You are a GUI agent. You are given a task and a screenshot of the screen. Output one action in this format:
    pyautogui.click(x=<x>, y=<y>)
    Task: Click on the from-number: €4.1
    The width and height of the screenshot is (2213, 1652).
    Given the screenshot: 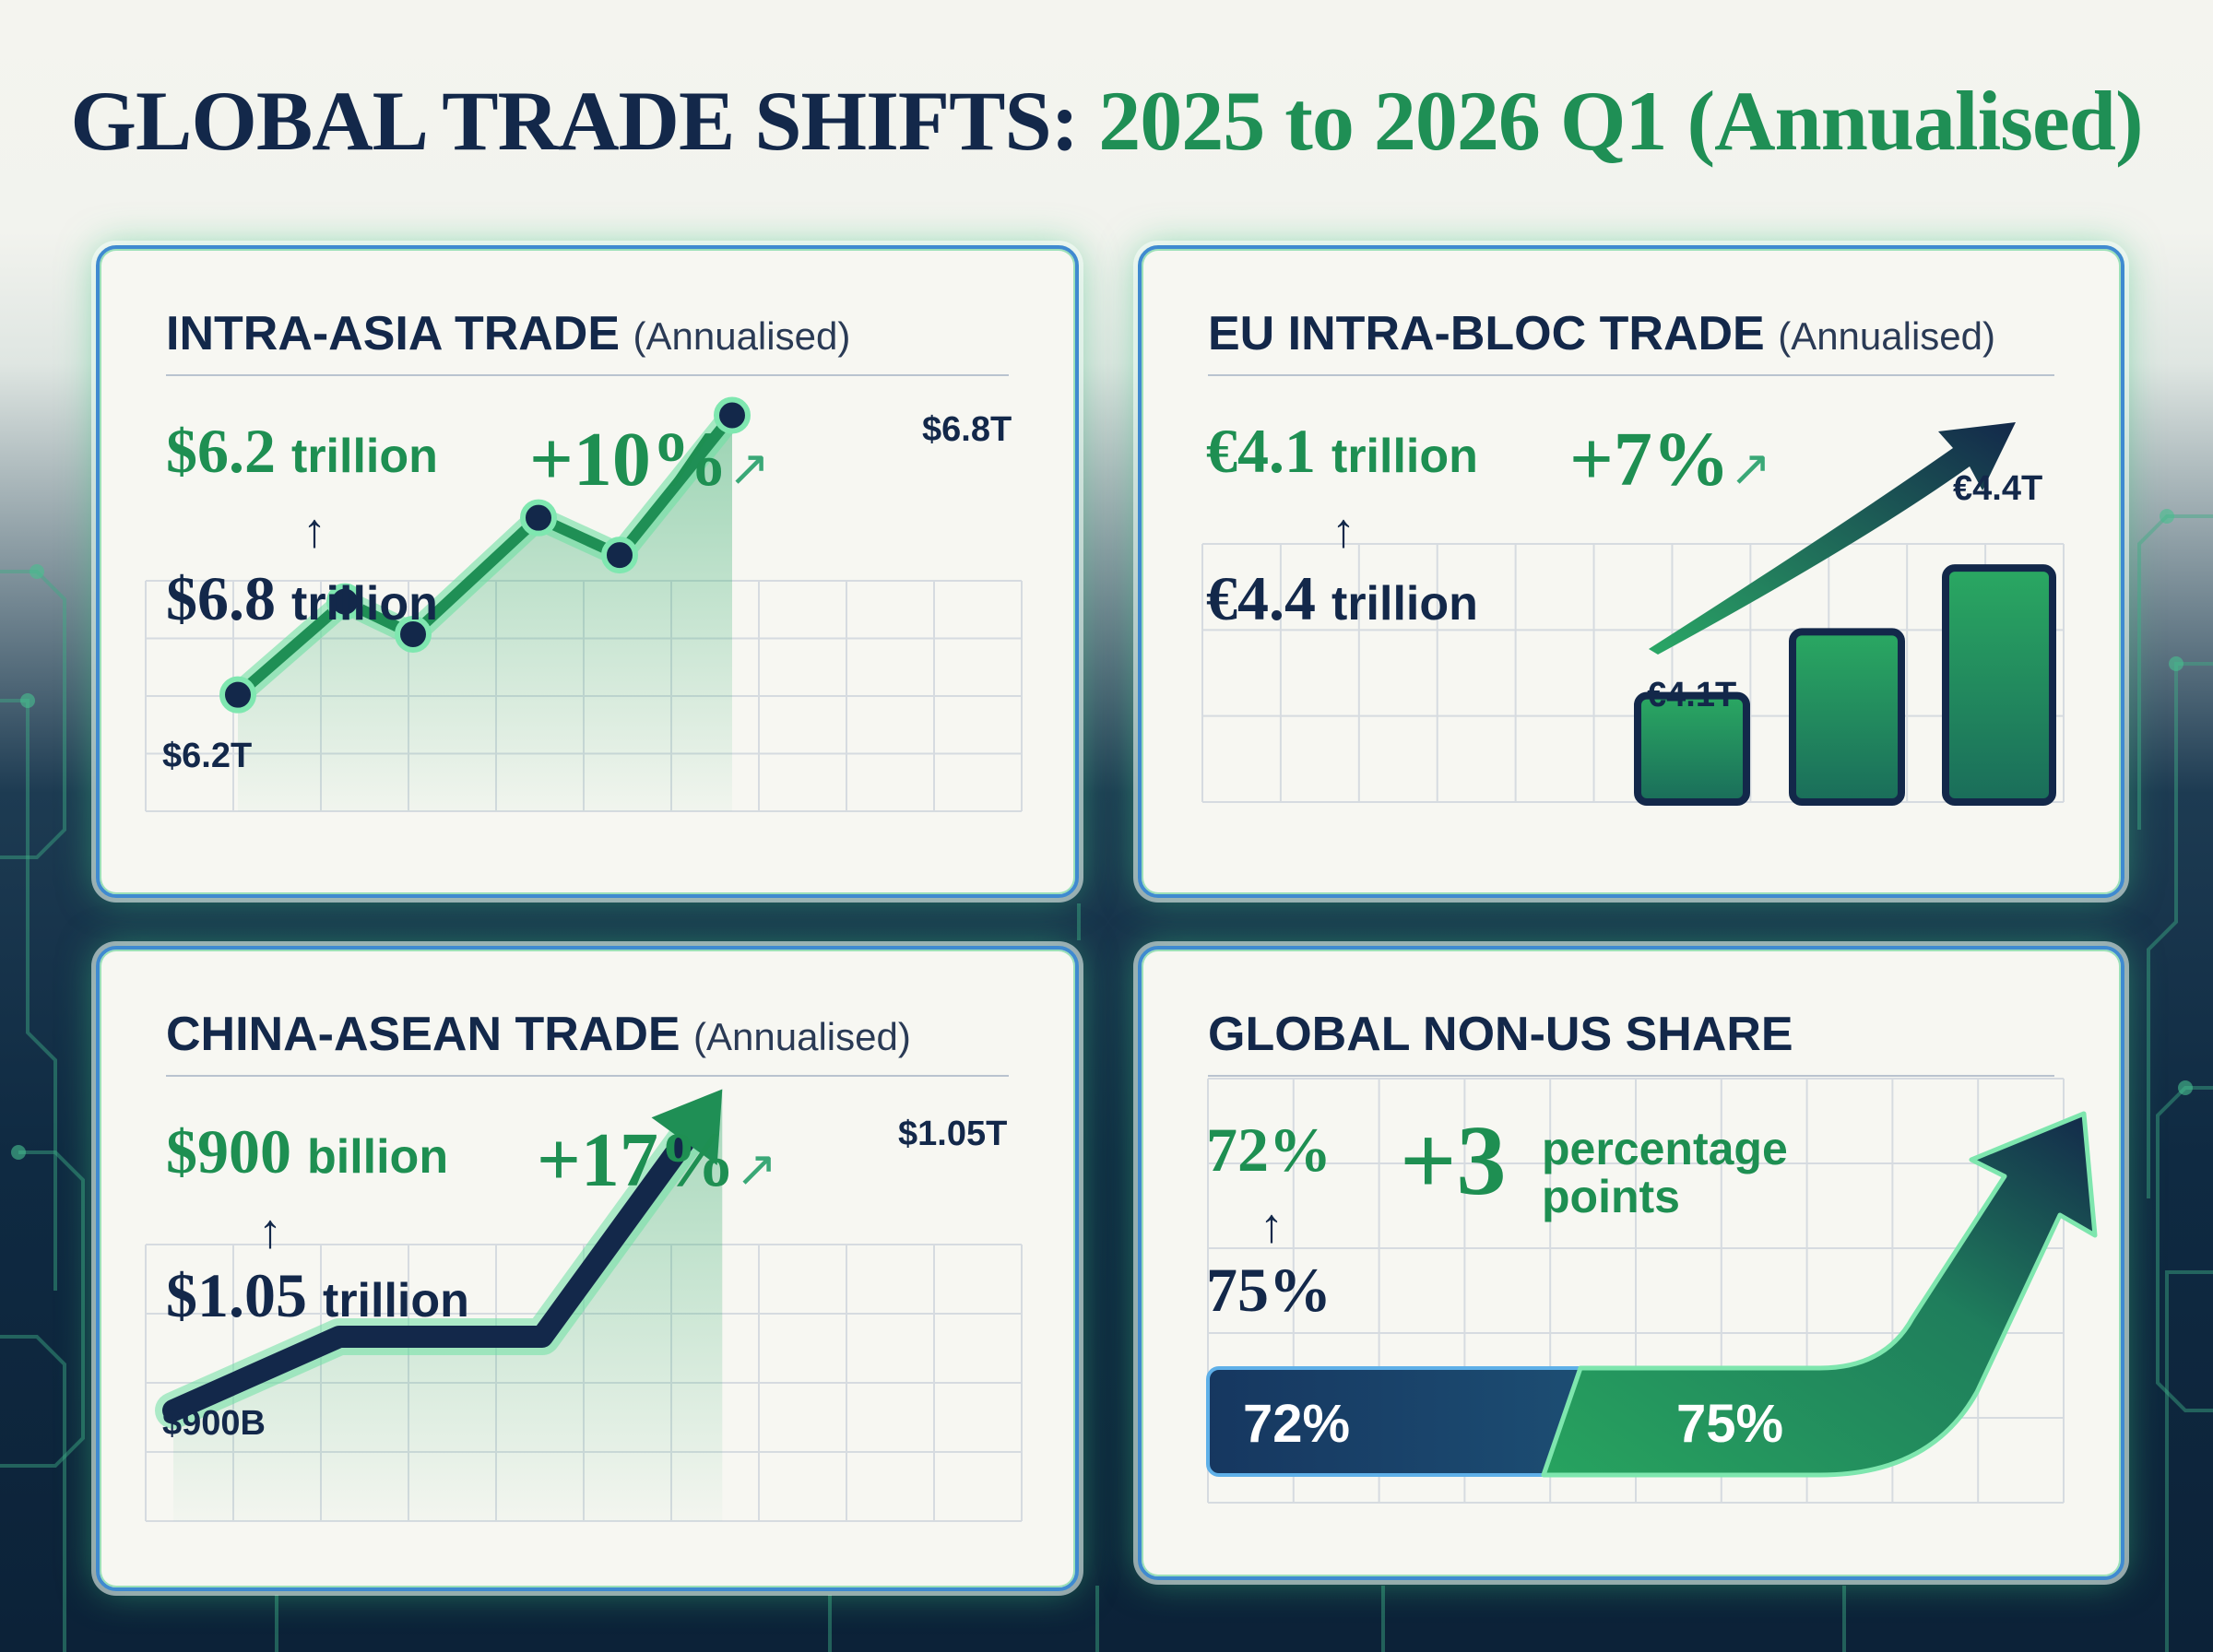 What is the action you would take?
    pyautogui.click(x=1261, y=451)
    